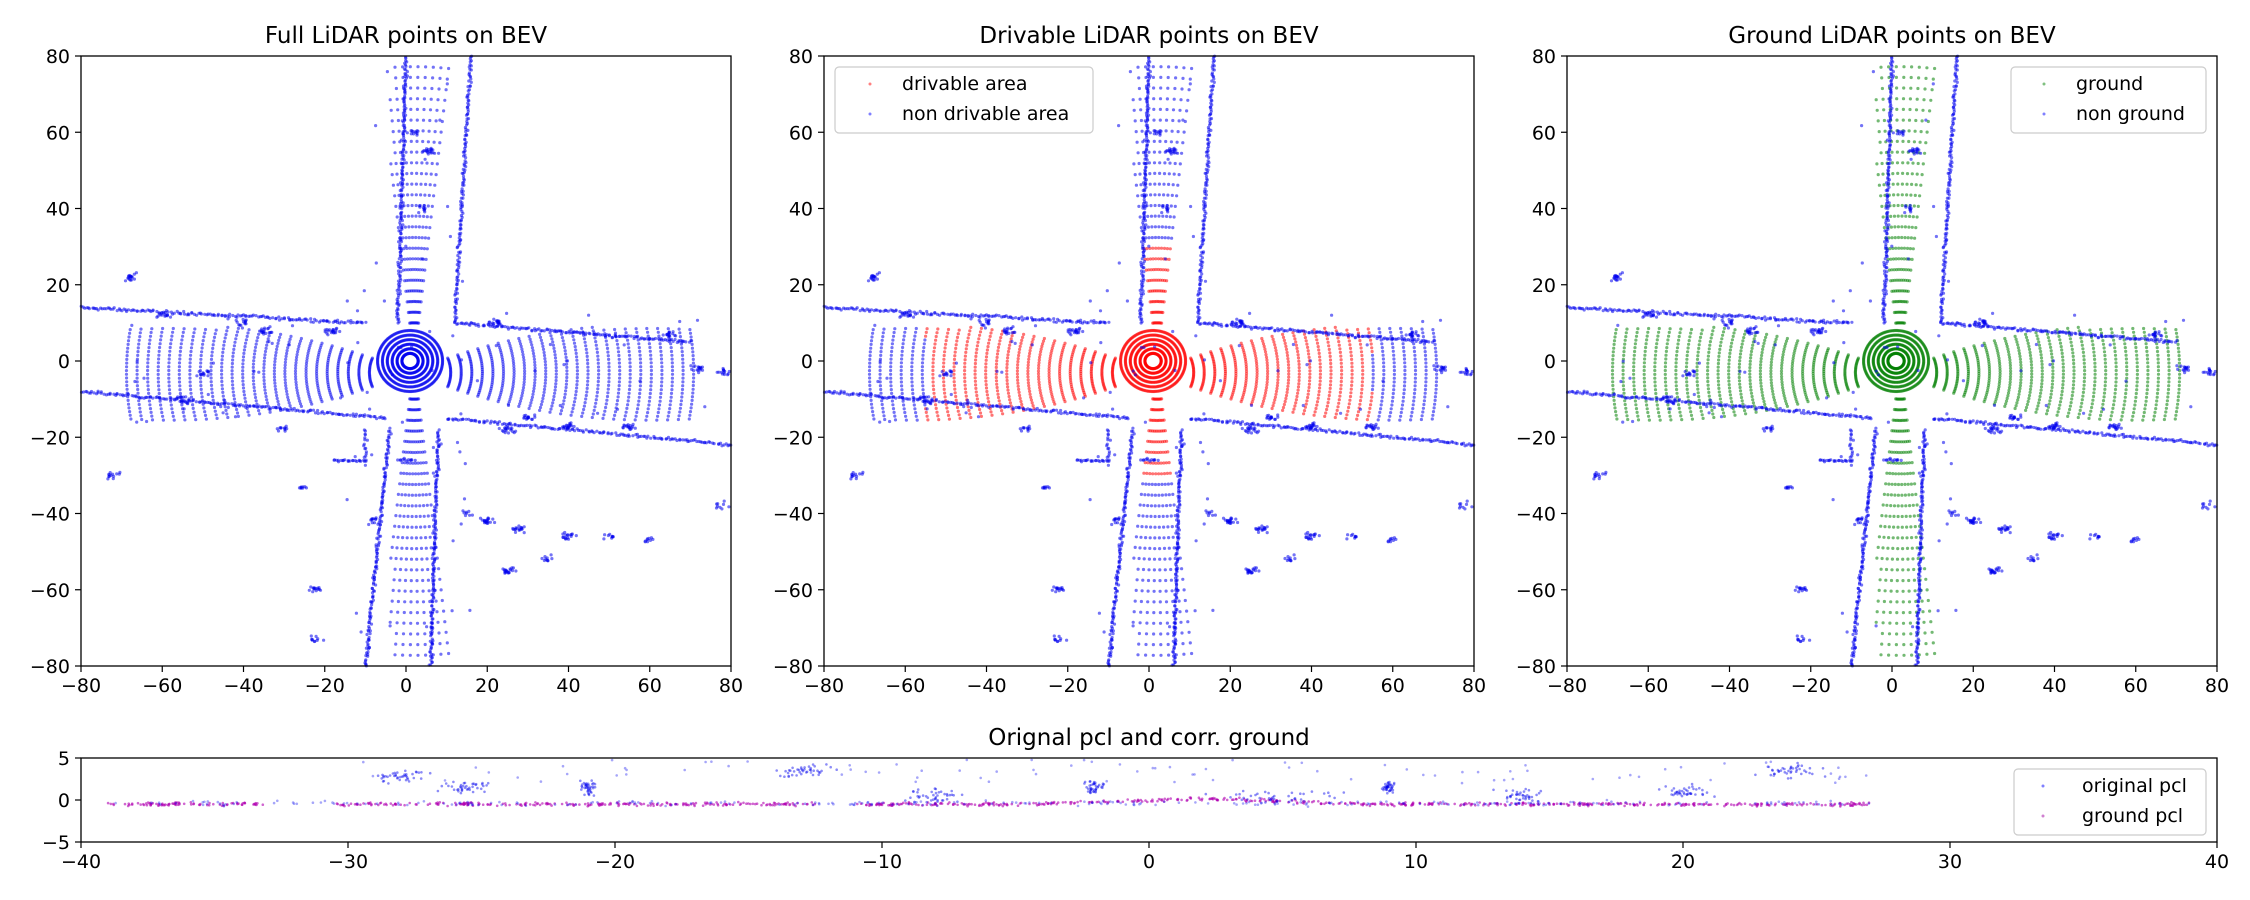  What do you see at coordinates (487, 686) in the screenshot?
I see `x-tick-label: 20` at bounding box center [487, 686].